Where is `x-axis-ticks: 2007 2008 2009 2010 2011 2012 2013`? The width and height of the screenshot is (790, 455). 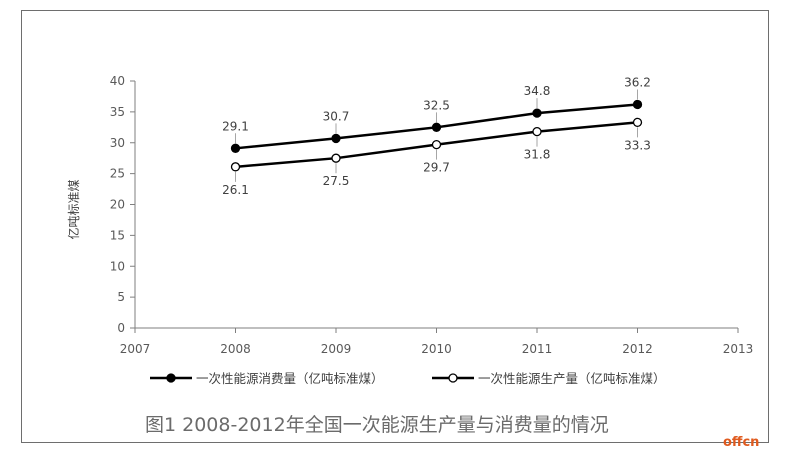 x-axis-ticks: 2007 2008 2009 2010 2011 2012 2013 is located at coordinates (437, 342).